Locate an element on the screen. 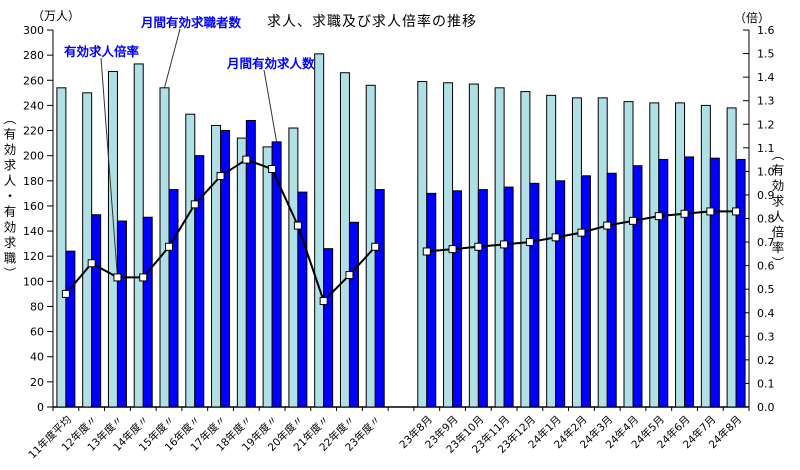 The height and width of the screenshot is (470, 800). svg-text: 0.9 is located at coordinates (766, 195).